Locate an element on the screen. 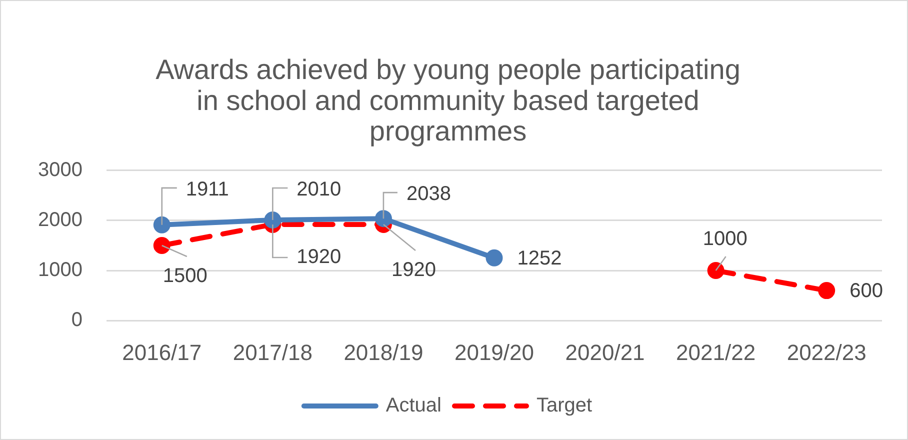 Image resolution: width=908 pixels, height=440 pixels. legend-label: Target is located at coordinates (564, 405).